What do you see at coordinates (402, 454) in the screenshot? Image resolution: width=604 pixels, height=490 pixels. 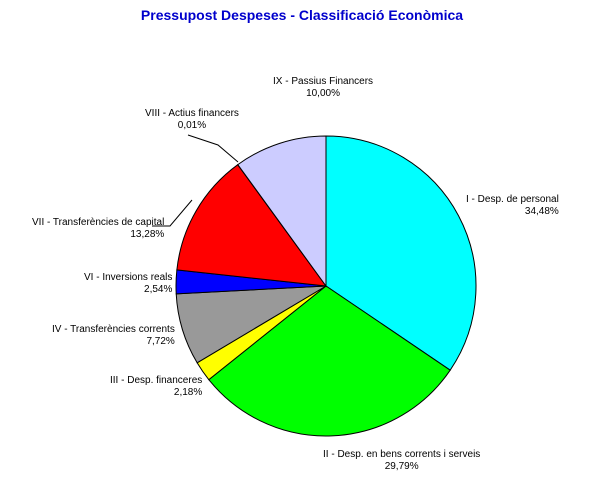 I see `slice-label-ii-name: II - Desp. en bens corrents i serveis` at bounding box center [402, 454].